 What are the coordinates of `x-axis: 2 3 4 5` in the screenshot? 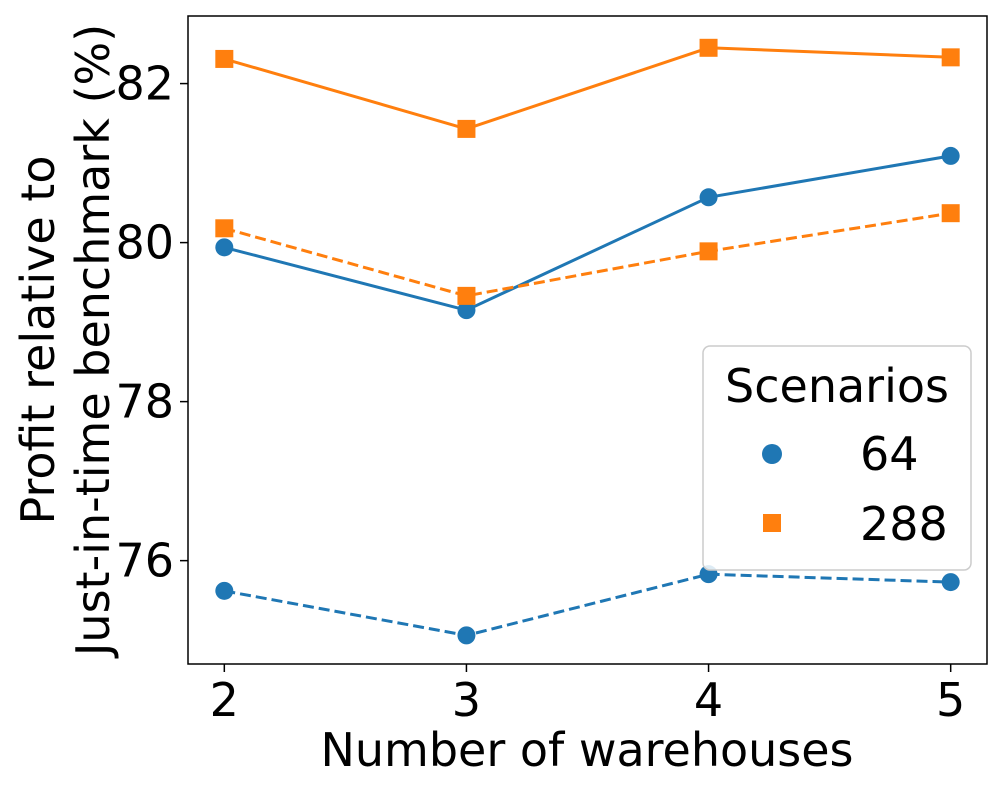 It's located at (587, 695).